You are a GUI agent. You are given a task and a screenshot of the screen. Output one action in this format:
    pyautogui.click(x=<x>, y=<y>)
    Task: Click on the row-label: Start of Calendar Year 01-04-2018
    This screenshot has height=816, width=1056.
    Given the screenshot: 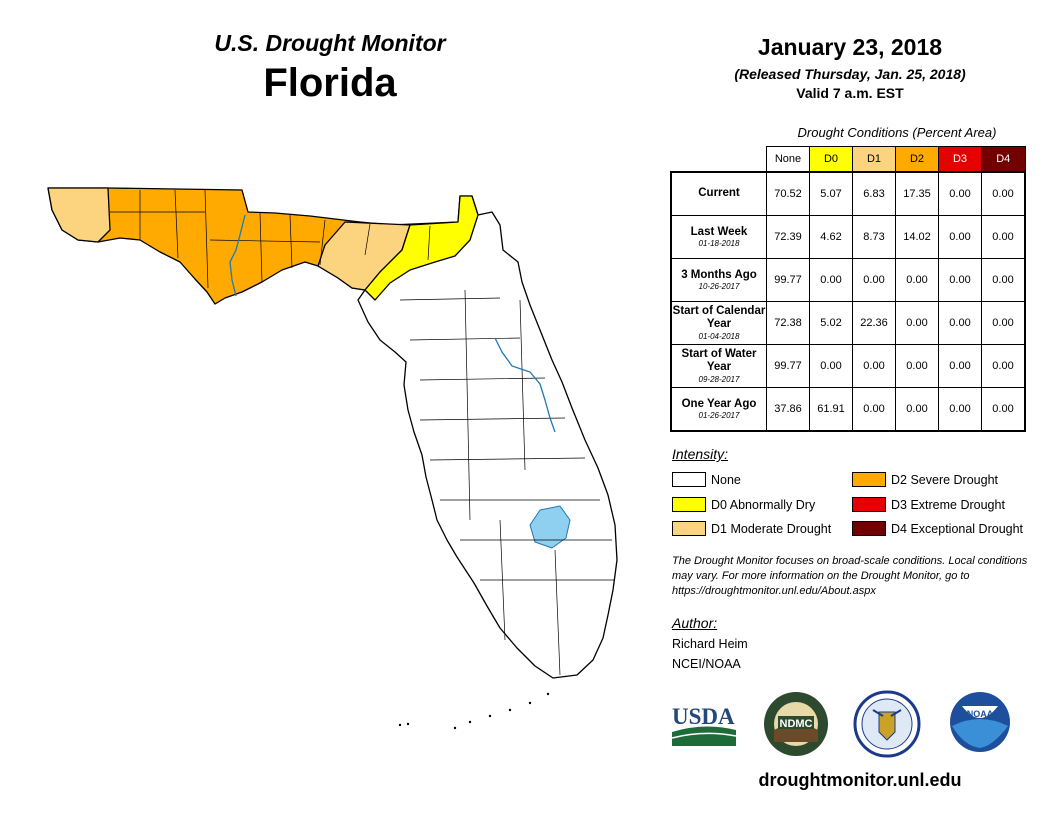 What is the action you would take?
    pyautogui.click(x=718, y=323)
    